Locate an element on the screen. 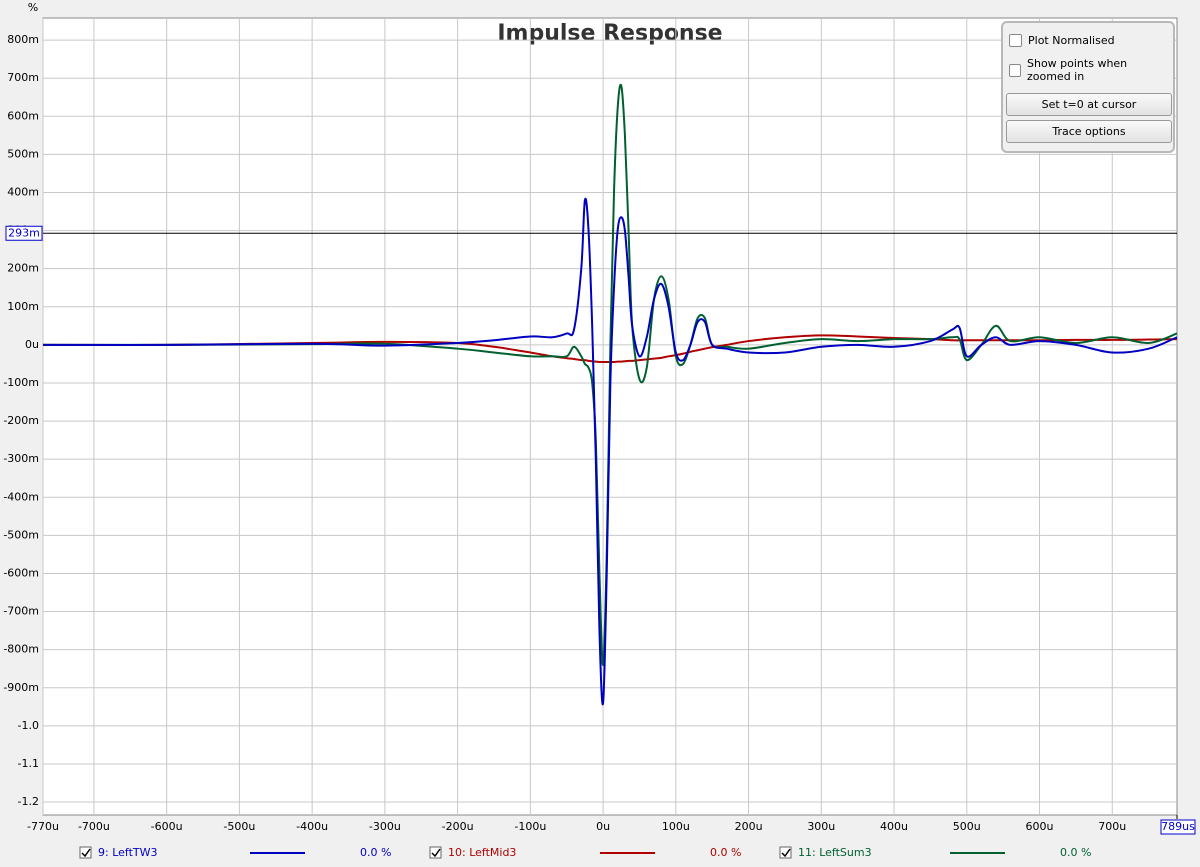 The width and height of the screenshot is (1200, 867). y-tick-label: -500m is located at coordinates (21, 534).